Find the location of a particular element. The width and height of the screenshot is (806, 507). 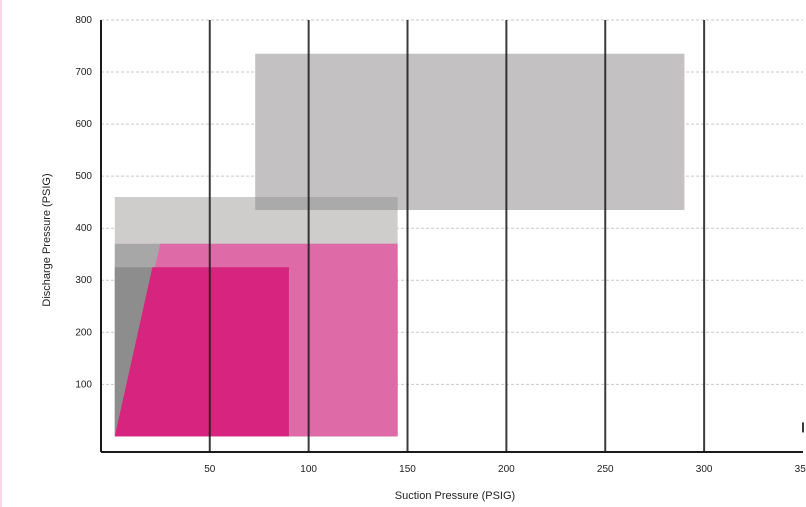

left-edge-line is located at coordinates (1, 253).